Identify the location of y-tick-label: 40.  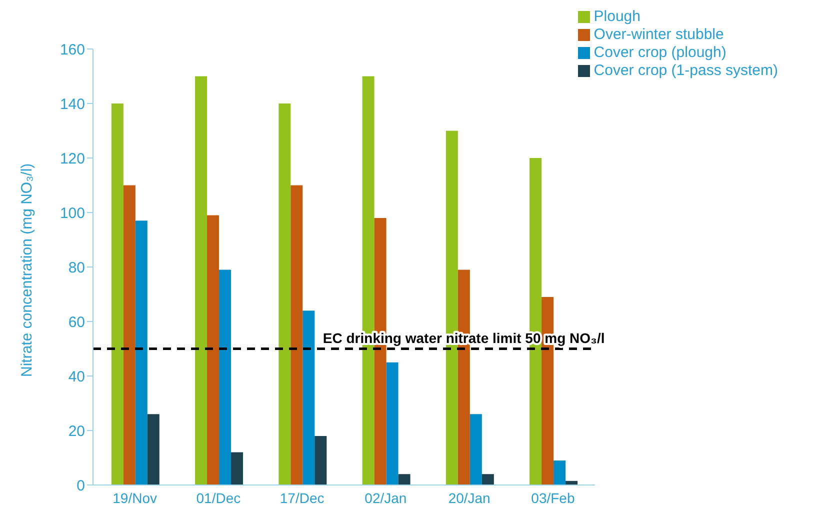
(76, 377).